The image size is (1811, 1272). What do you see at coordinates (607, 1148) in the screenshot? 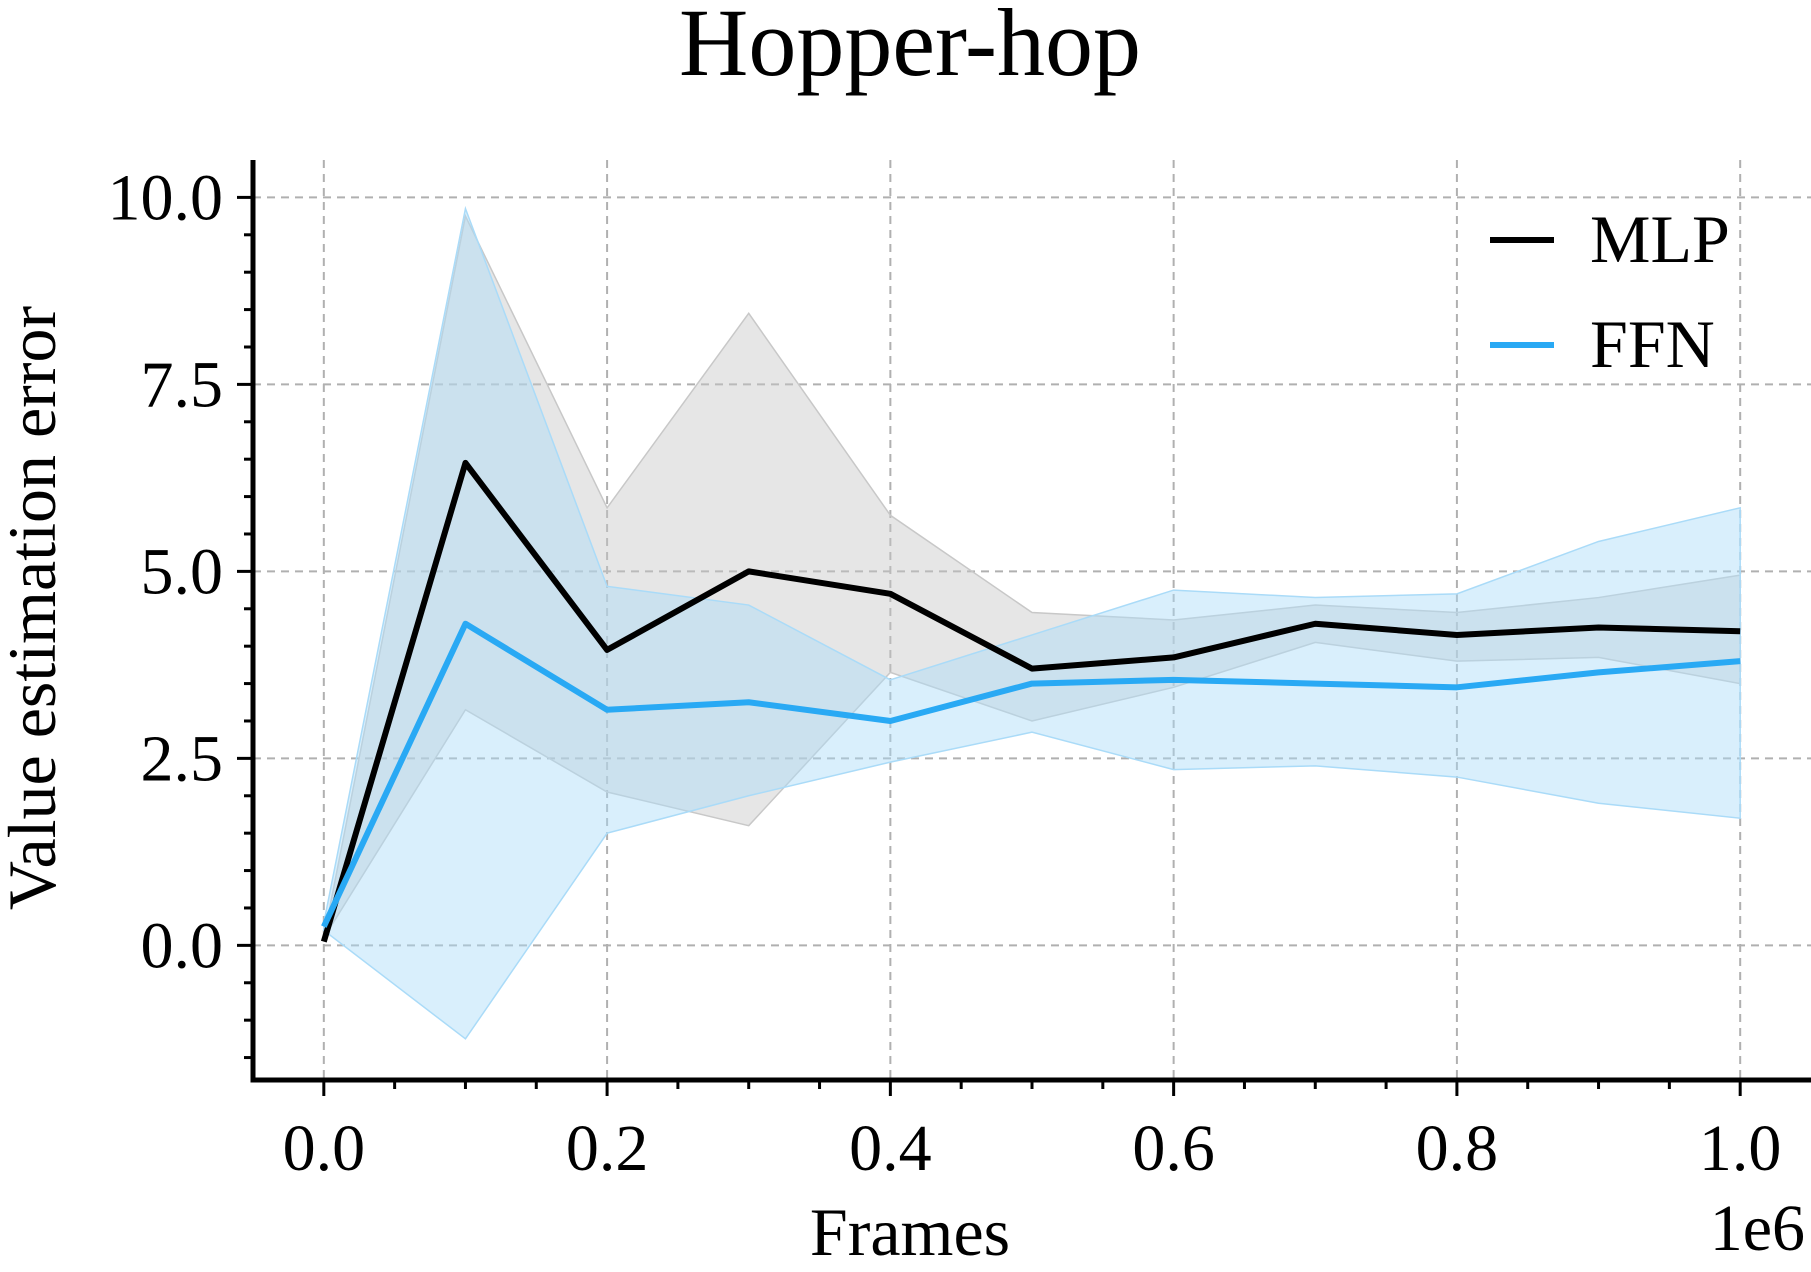
I see `x-tick-label: 0.2` at bounding box center [607, 1148].